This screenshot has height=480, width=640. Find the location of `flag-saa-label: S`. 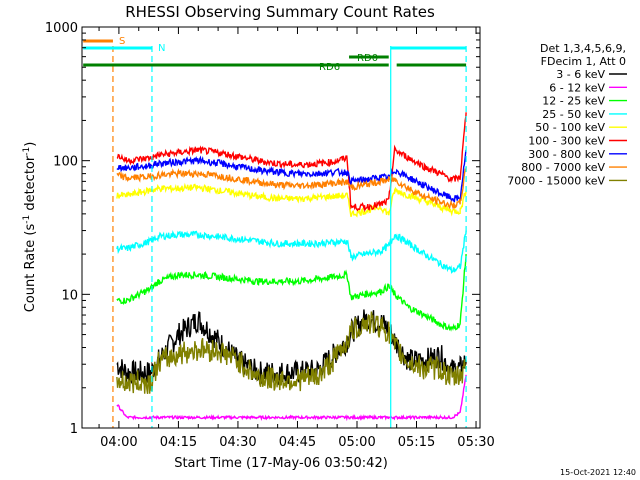

flag-saa-label: S is located at coordinates (122, 41).